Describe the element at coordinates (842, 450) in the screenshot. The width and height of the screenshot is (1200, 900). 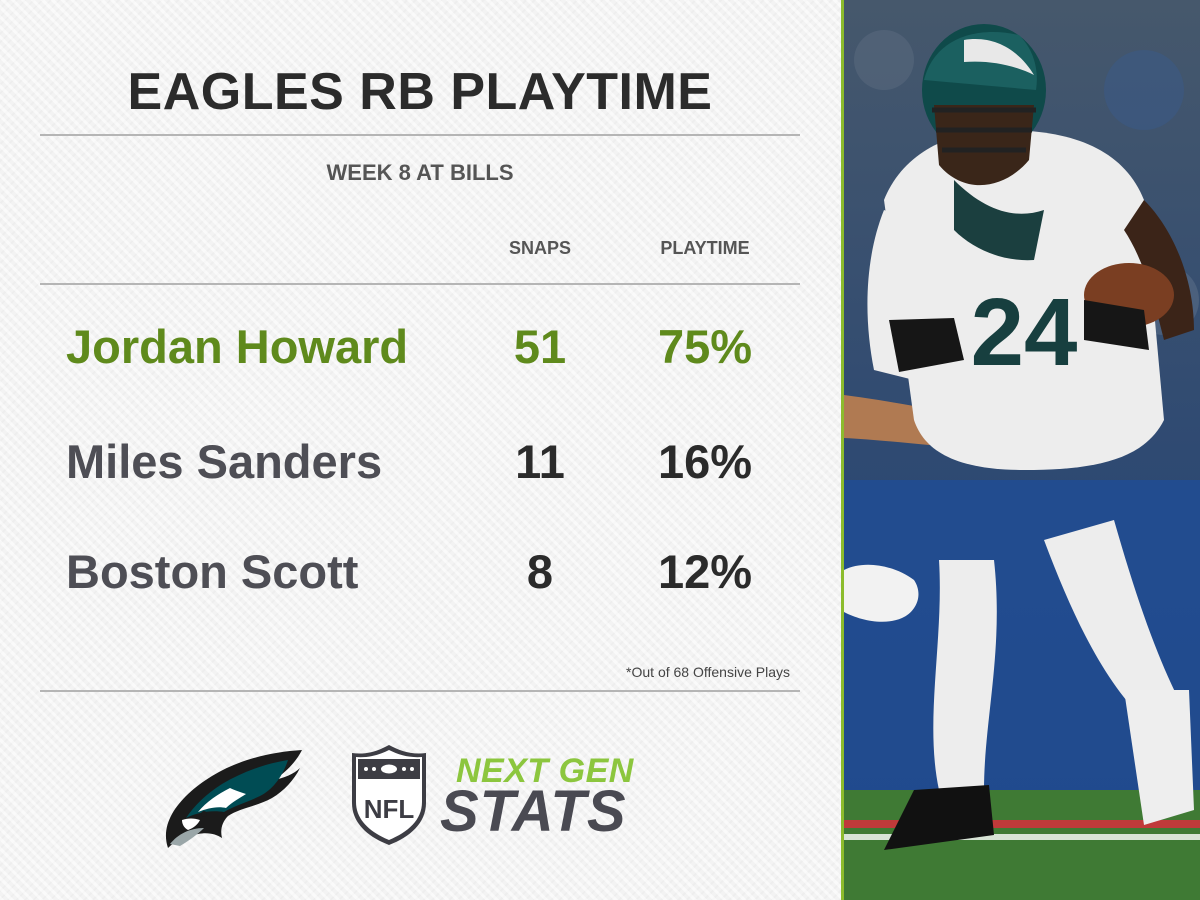
I see `accent-divider` at that location.